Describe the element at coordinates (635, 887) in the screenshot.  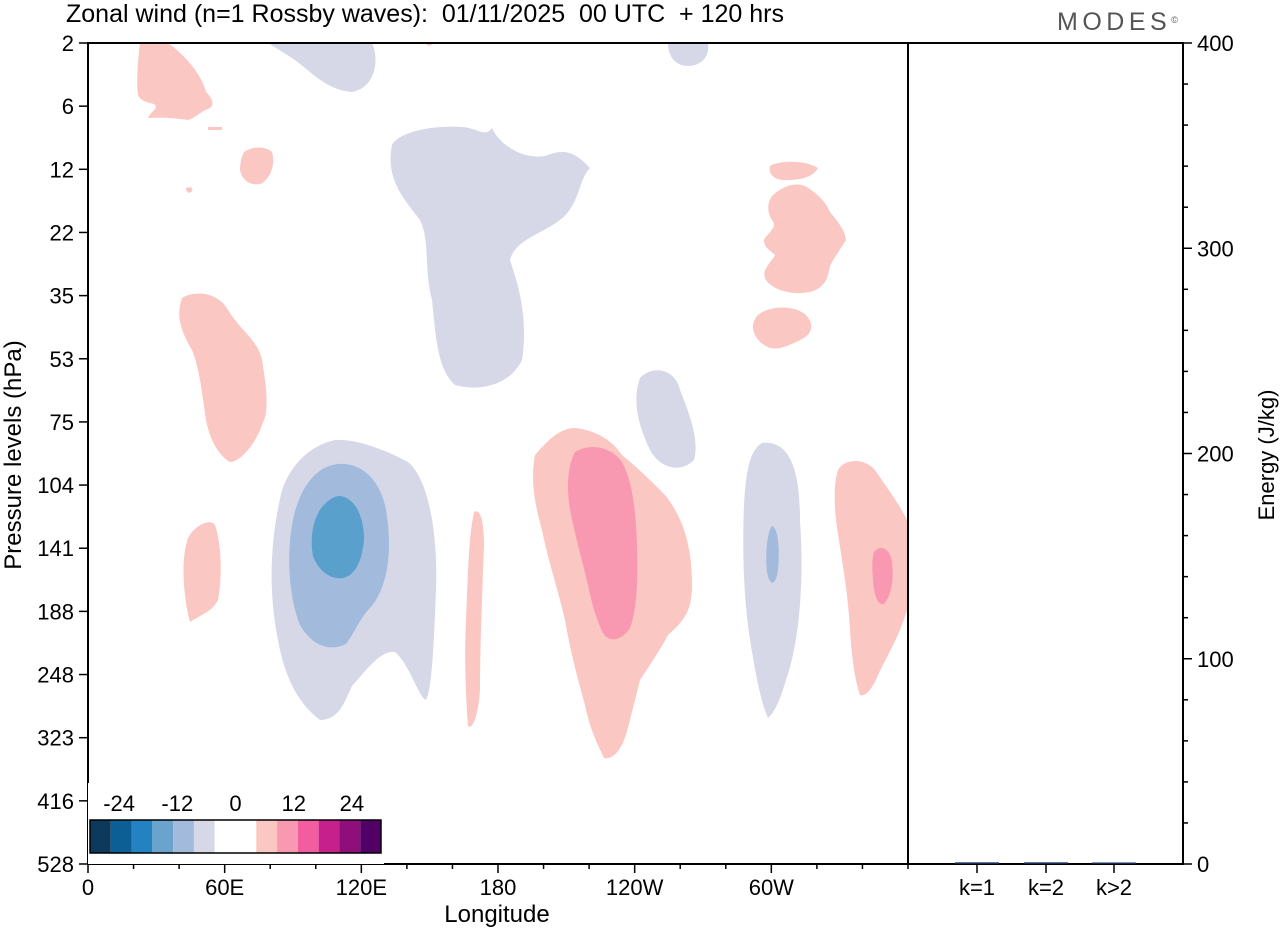
I see `x-tick-label: 120W` at that location.